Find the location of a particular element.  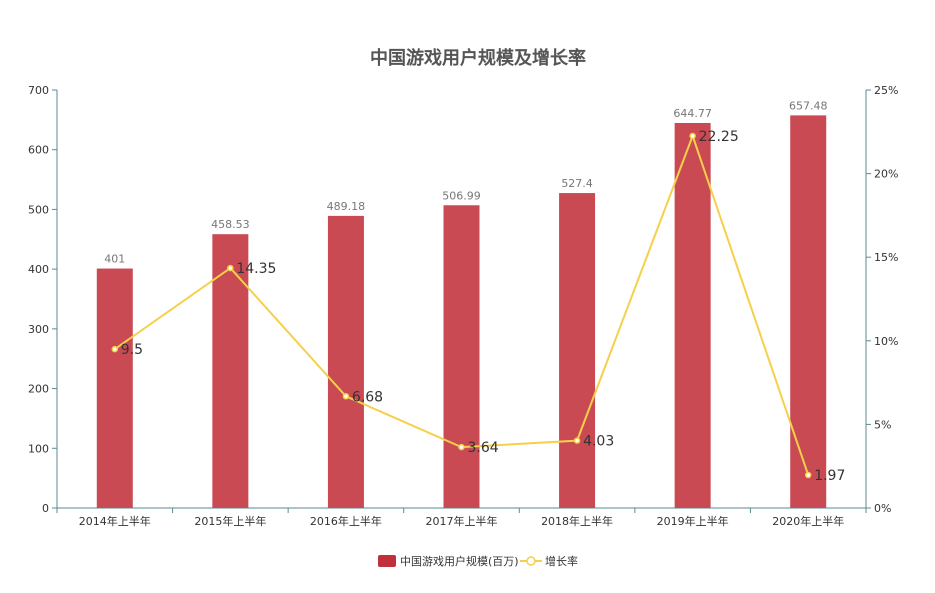

line-value-label: 9.5 is located at coordinates (132, 350).